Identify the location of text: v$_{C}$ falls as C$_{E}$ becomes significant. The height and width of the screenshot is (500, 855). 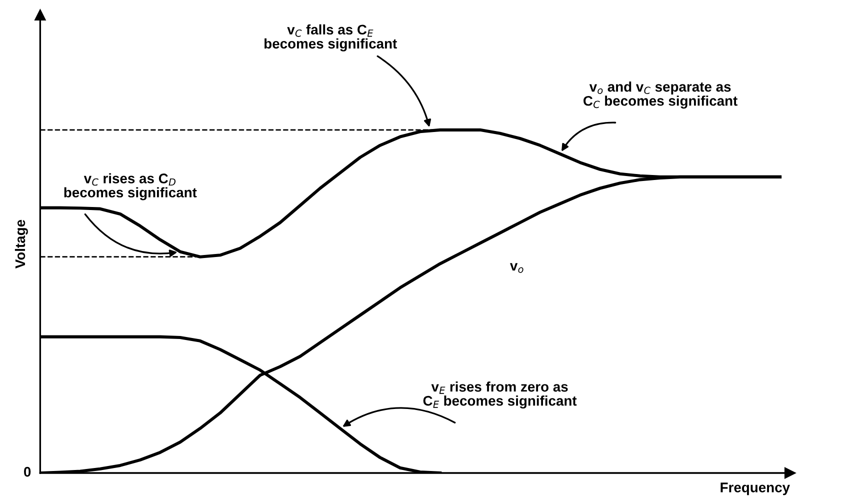
(330, 38).